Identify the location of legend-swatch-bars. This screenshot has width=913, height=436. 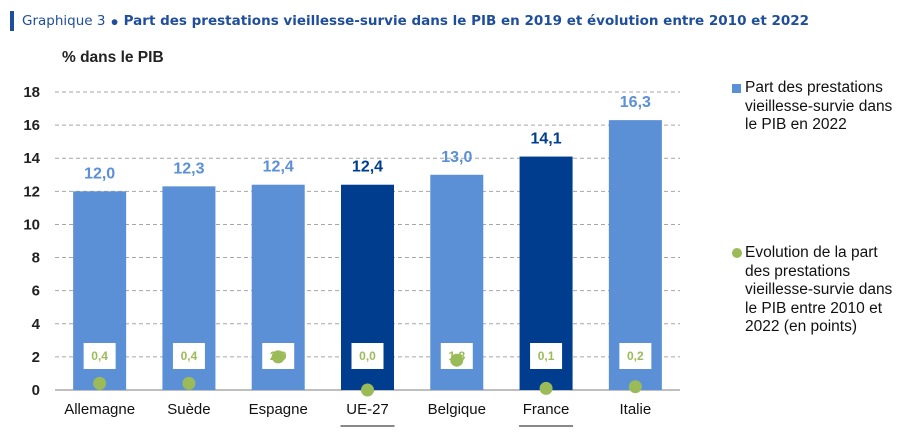
(736, 88).